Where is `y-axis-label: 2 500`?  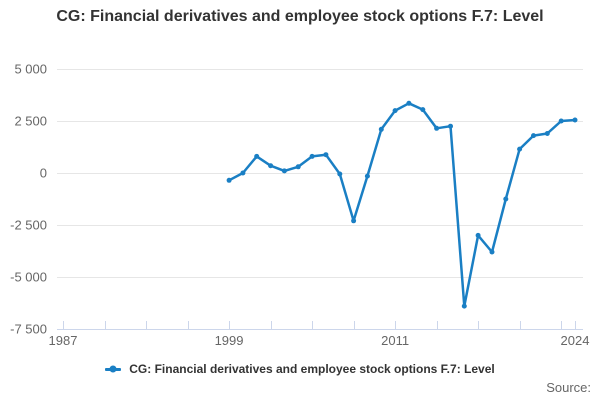 y-axis-label: 2 500 is located at coordinates (30, 121).